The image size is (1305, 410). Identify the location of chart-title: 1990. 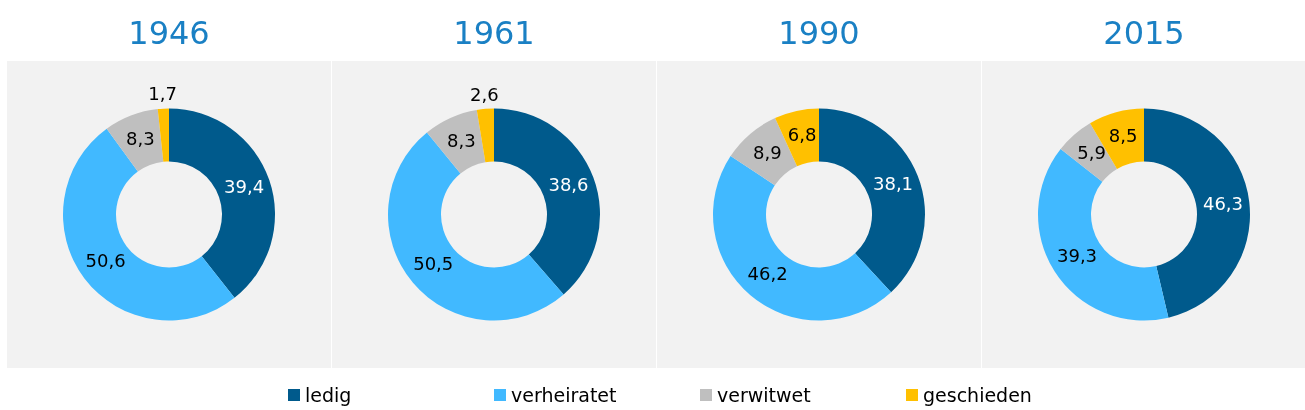
(819, 33).